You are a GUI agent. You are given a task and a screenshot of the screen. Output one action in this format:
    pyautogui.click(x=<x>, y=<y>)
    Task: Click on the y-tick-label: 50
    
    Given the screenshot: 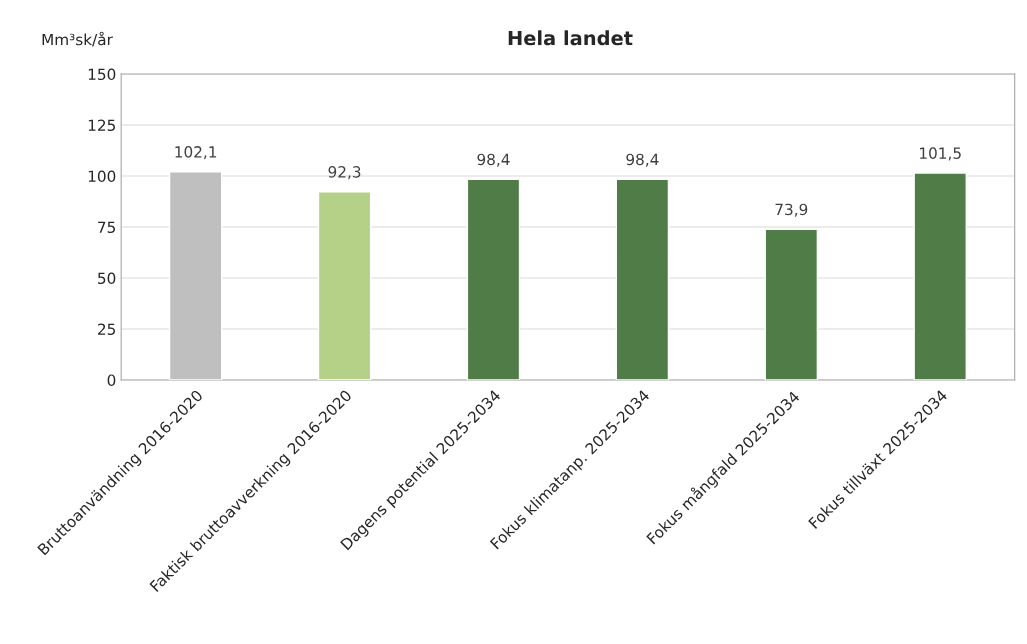 What is the action you would take?
    pyautogui.click(x=107, y=278)
    